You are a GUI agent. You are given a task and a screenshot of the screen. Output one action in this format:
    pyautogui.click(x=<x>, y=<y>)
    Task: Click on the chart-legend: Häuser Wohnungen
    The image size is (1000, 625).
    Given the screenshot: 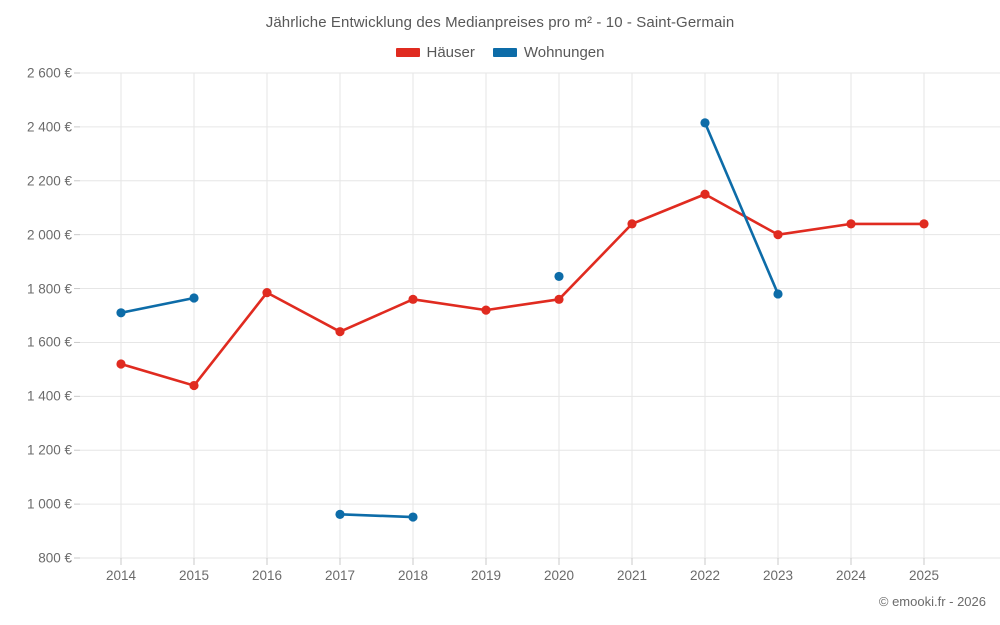 What is the action you would take?
    pyautogui.click(x=500, y=52)
    